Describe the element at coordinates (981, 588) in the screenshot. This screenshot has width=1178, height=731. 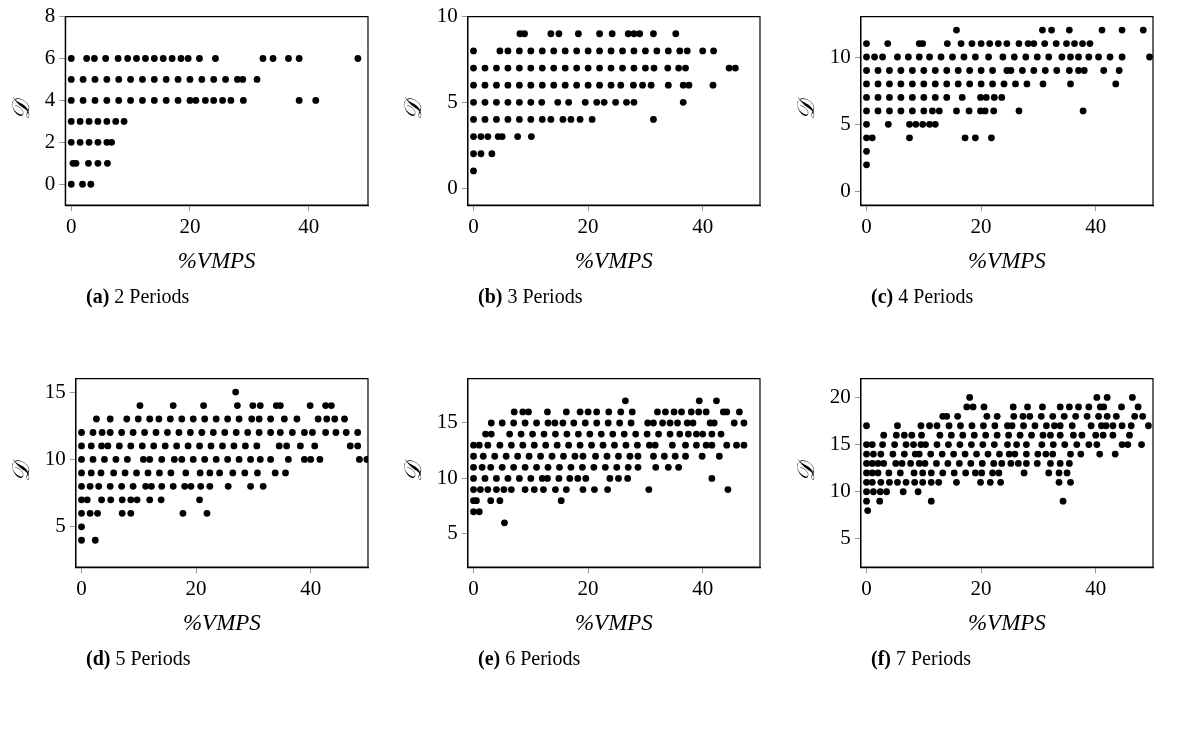
I see `x-tick-label: 20` at that location.